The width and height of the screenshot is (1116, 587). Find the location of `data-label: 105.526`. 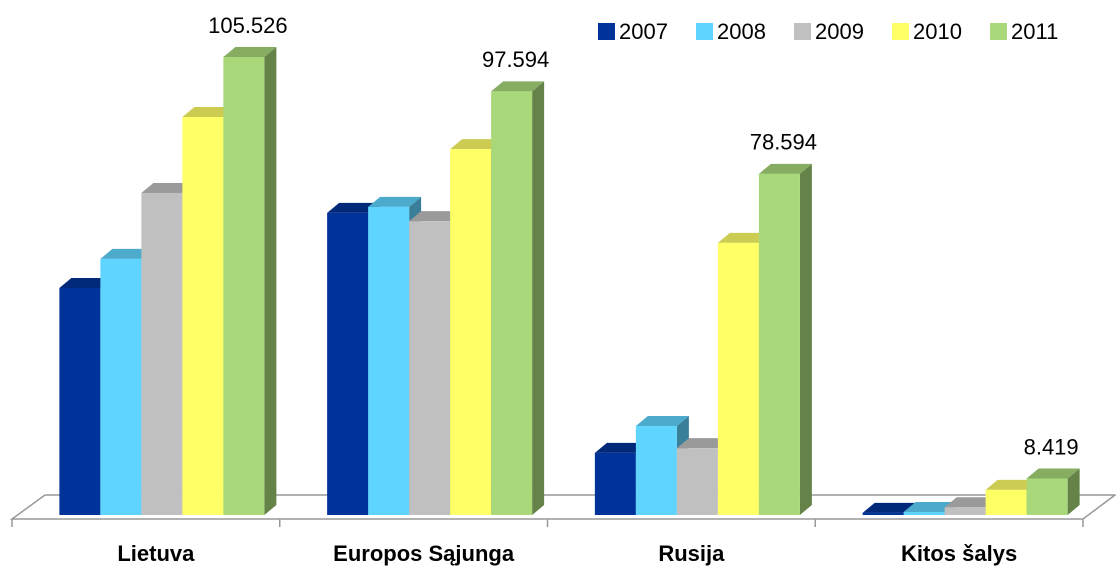

data-label: 105.526 is located at coordinates (248, 25).